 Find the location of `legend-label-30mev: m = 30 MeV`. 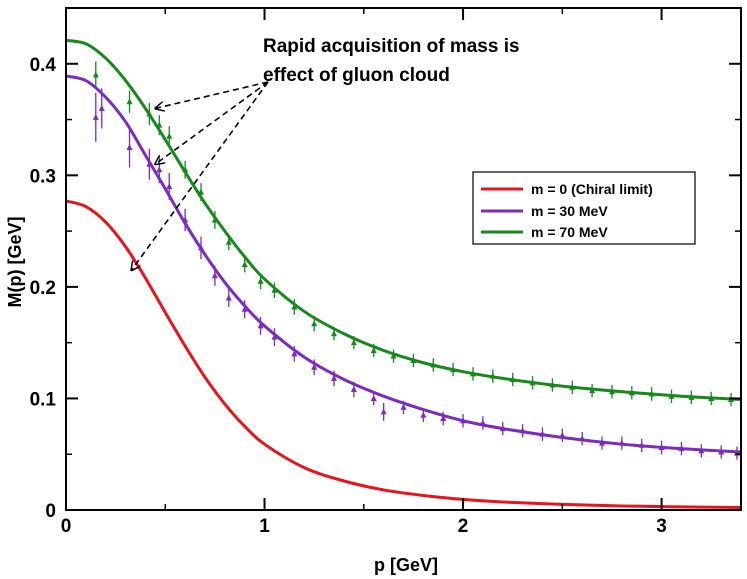

legend-label-30mev: m = 30 MeV is located at coordinates (569, 211).